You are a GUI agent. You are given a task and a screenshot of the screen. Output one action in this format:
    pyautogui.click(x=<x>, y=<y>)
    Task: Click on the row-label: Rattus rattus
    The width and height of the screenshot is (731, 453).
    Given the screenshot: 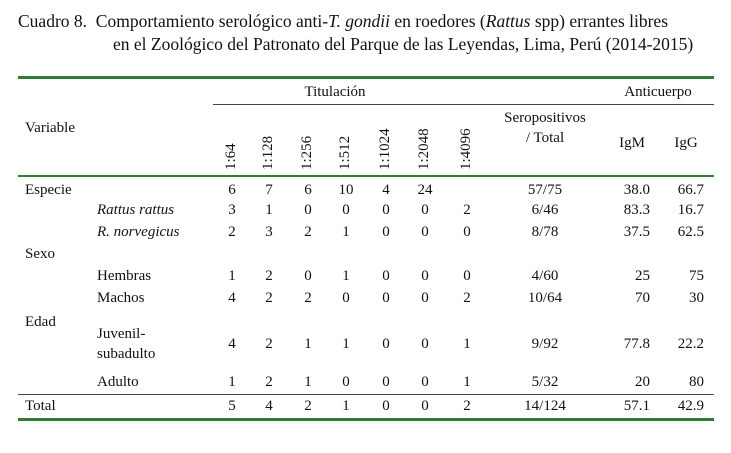 What is the action you would take?
    pyautogui.click(x=136, y=210)
    